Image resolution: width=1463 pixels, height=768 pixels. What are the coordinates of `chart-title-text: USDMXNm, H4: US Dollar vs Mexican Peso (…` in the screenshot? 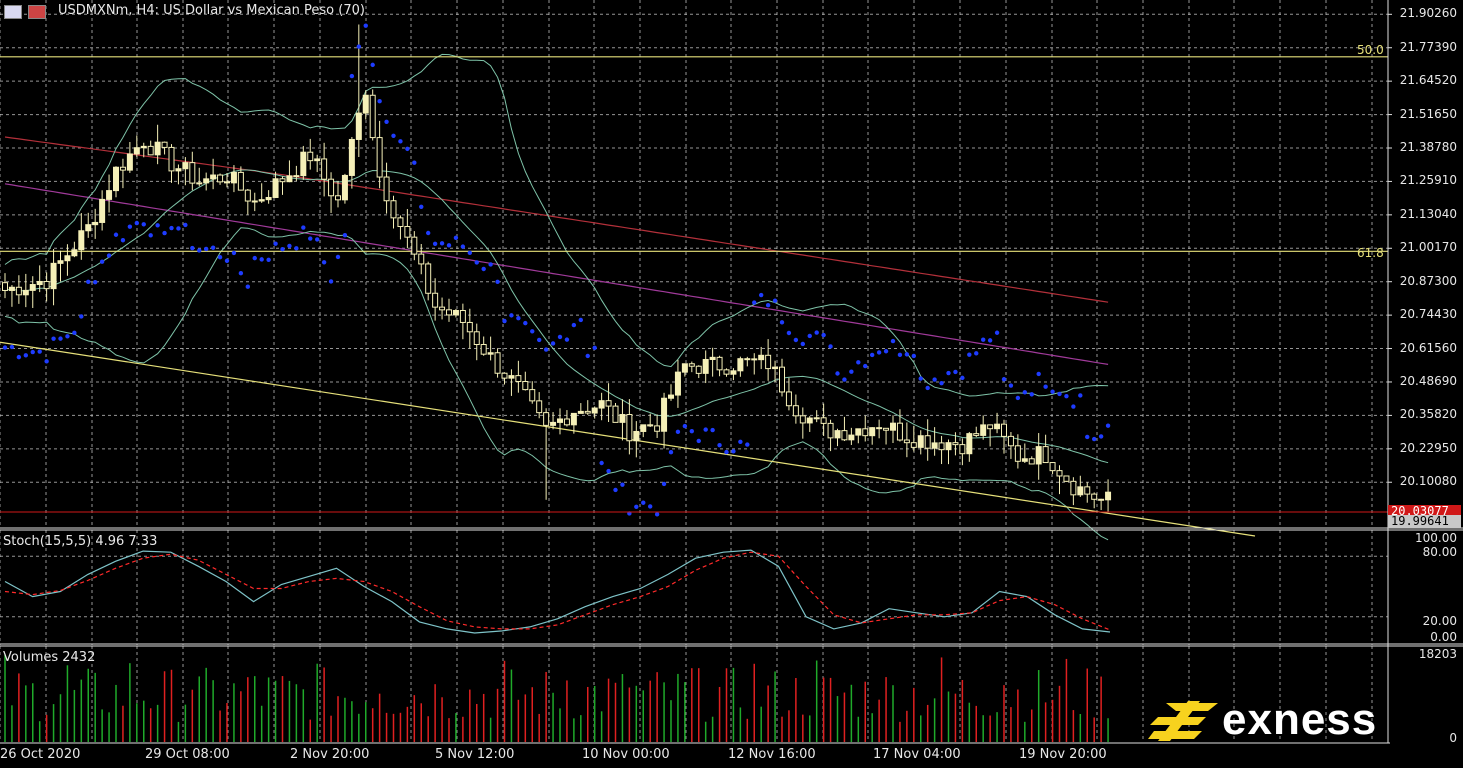 It's located at (211, 10).